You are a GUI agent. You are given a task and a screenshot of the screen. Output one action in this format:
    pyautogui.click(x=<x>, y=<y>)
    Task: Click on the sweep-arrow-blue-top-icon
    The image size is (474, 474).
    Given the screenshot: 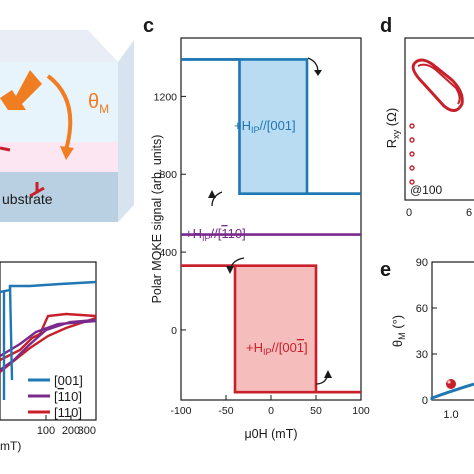 What is the action you would take?
    pyautogui.click(x=313, y=65)
    